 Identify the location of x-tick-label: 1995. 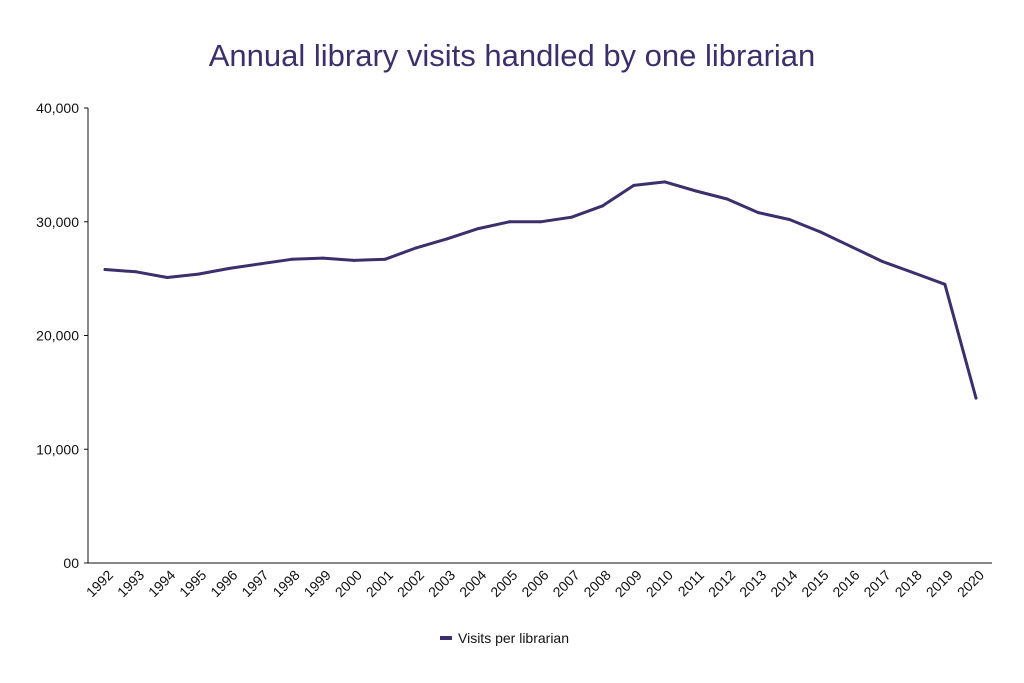
(192, 583).